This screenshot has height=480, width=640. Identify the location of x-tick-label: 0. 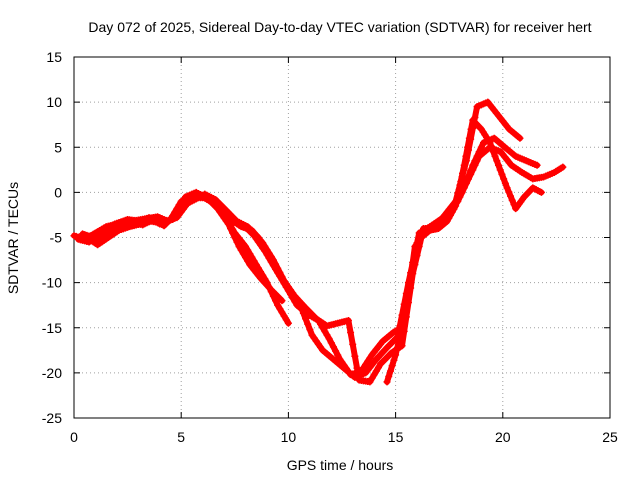
(74, 437).